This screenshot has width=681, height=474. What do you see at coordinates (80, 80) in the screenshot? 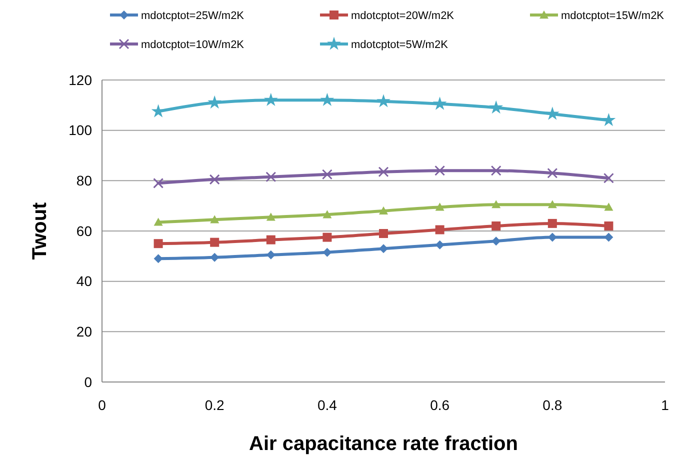
I see `y-tick-label: 120` at bounding box center [80, 80].